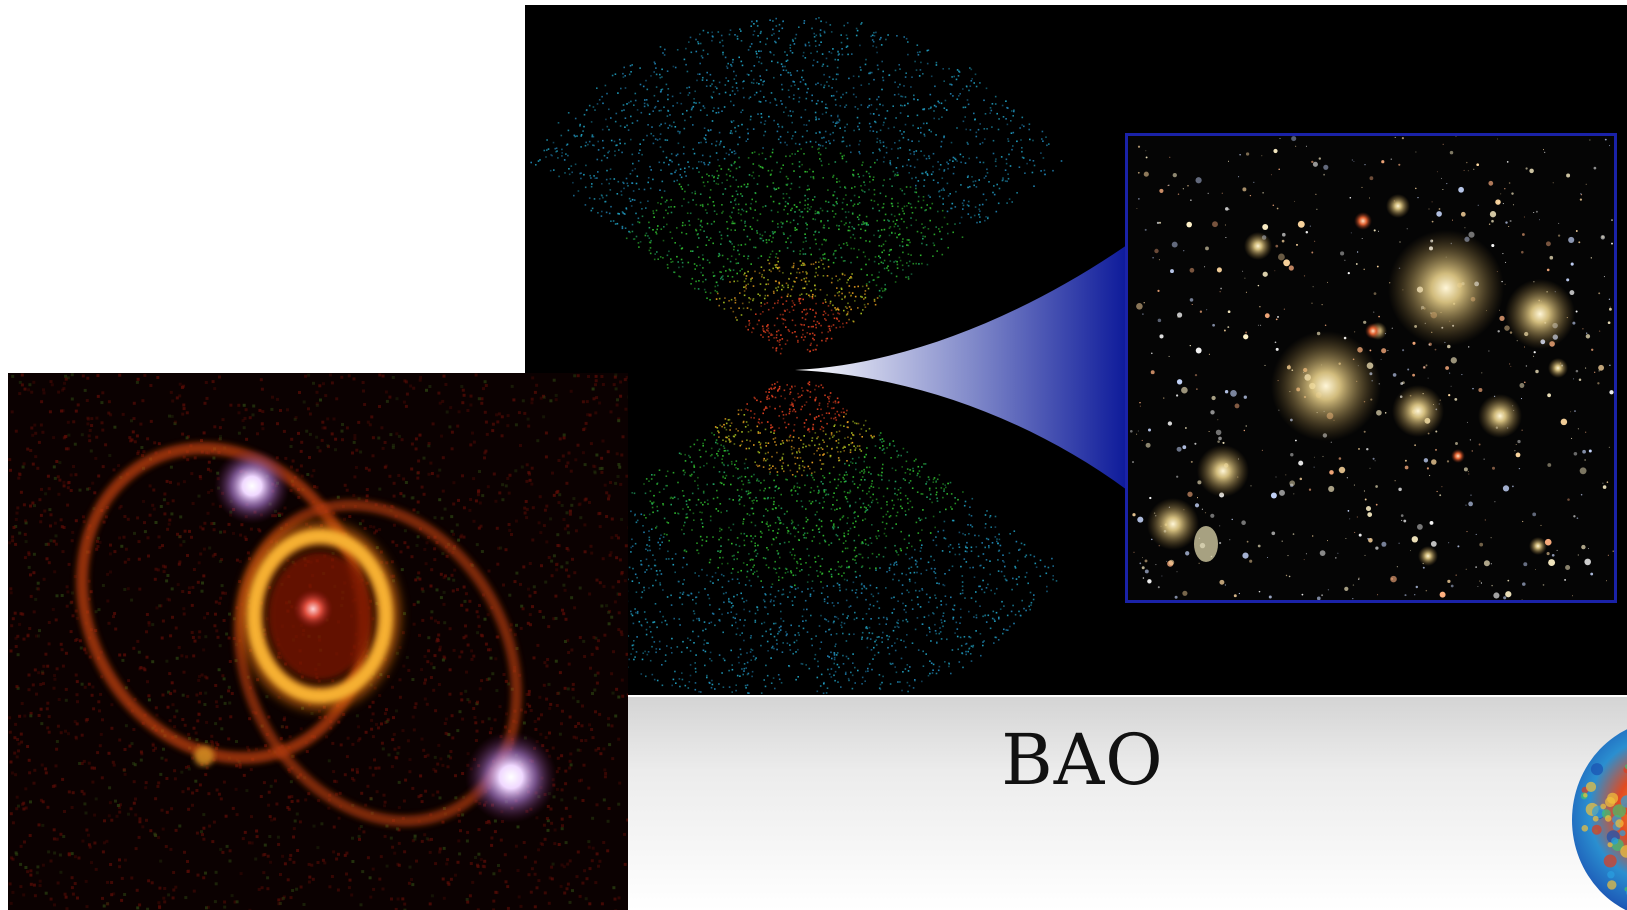 This screenshot has width=1627, height=910. I want to click on bao-title: BAO, so click(1082, 760).